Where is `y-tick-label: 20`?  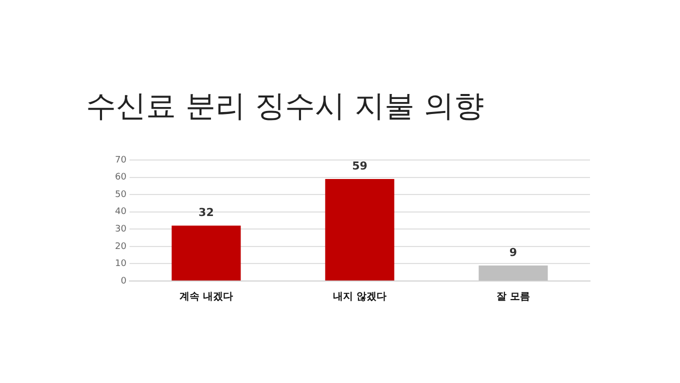 y-tick-label: 20 is located at coordinates (121, 247).